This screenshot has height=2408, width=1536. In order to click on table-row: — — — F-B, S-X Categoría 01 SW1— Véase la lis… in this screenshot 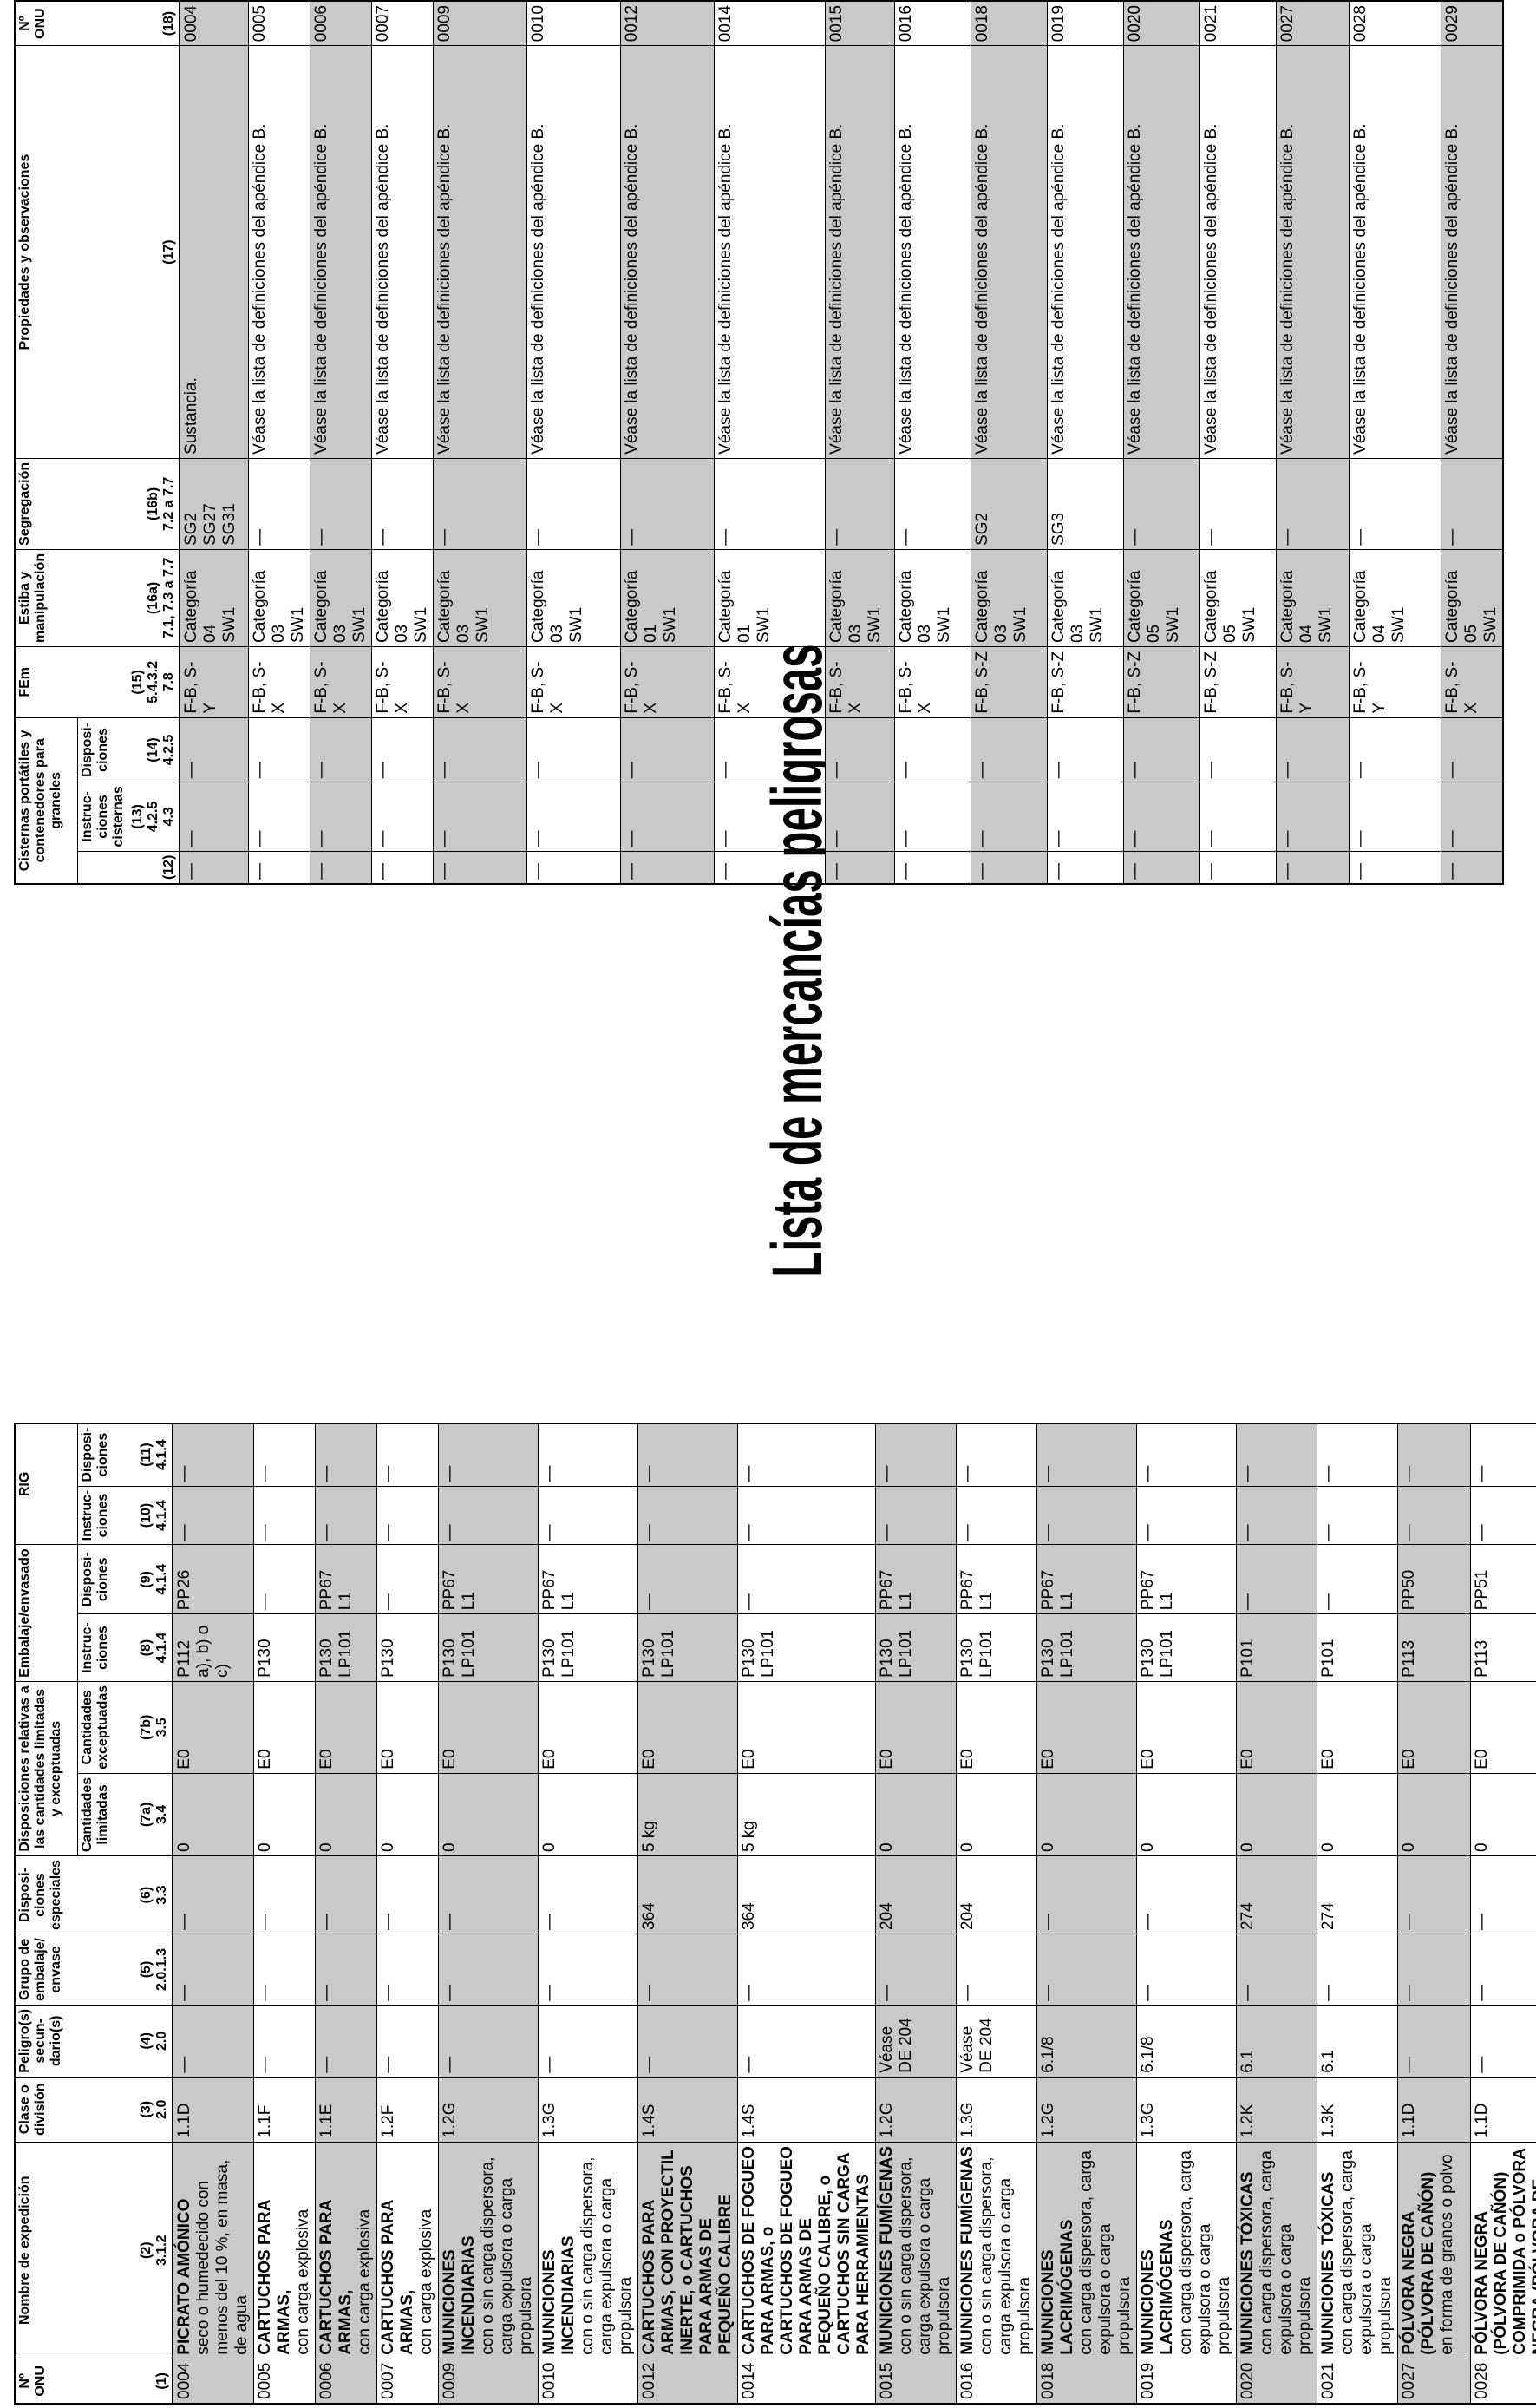, I will do `click(770, 442)`.